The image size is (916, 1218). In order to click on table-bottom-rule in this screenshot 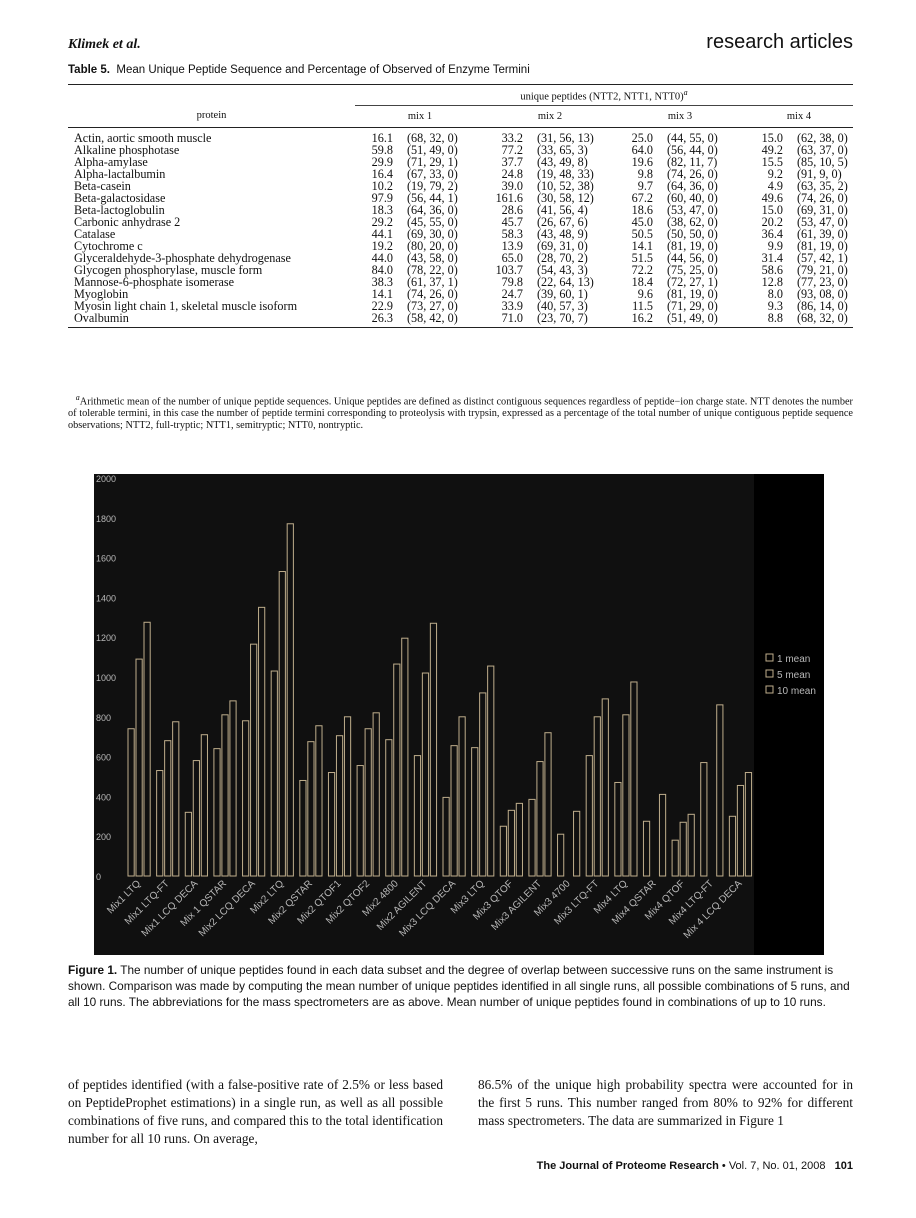, I will do `click(460, 327)`.